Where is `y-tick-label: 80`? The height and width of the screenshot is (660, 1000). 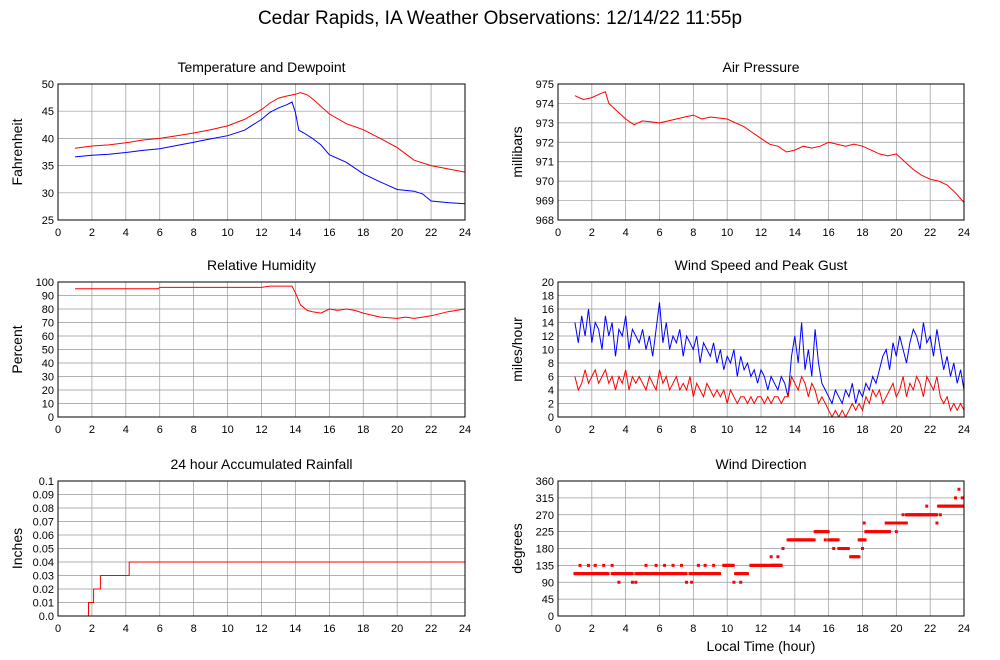 y-tick-label: 80 is located at coordinates (48, 310).